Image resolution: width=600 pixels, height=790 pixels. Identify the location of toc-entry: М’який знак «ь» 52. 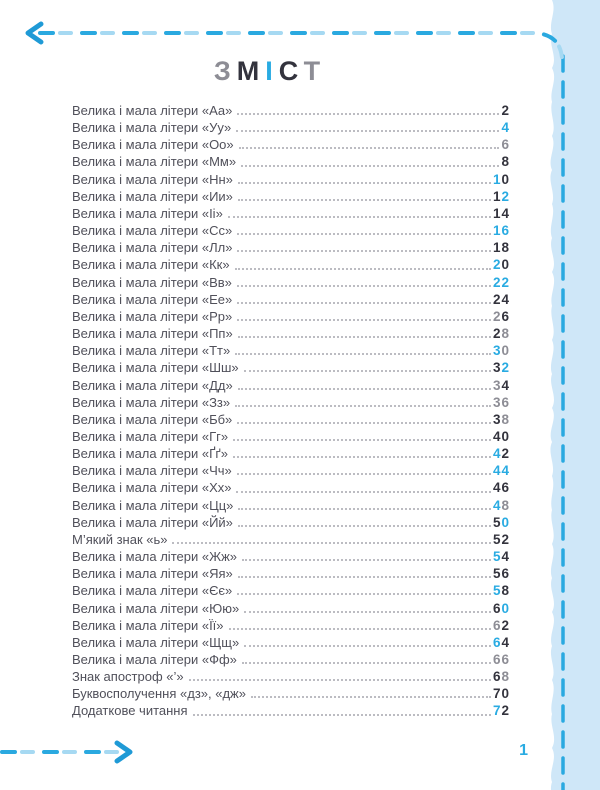
(291, 539).